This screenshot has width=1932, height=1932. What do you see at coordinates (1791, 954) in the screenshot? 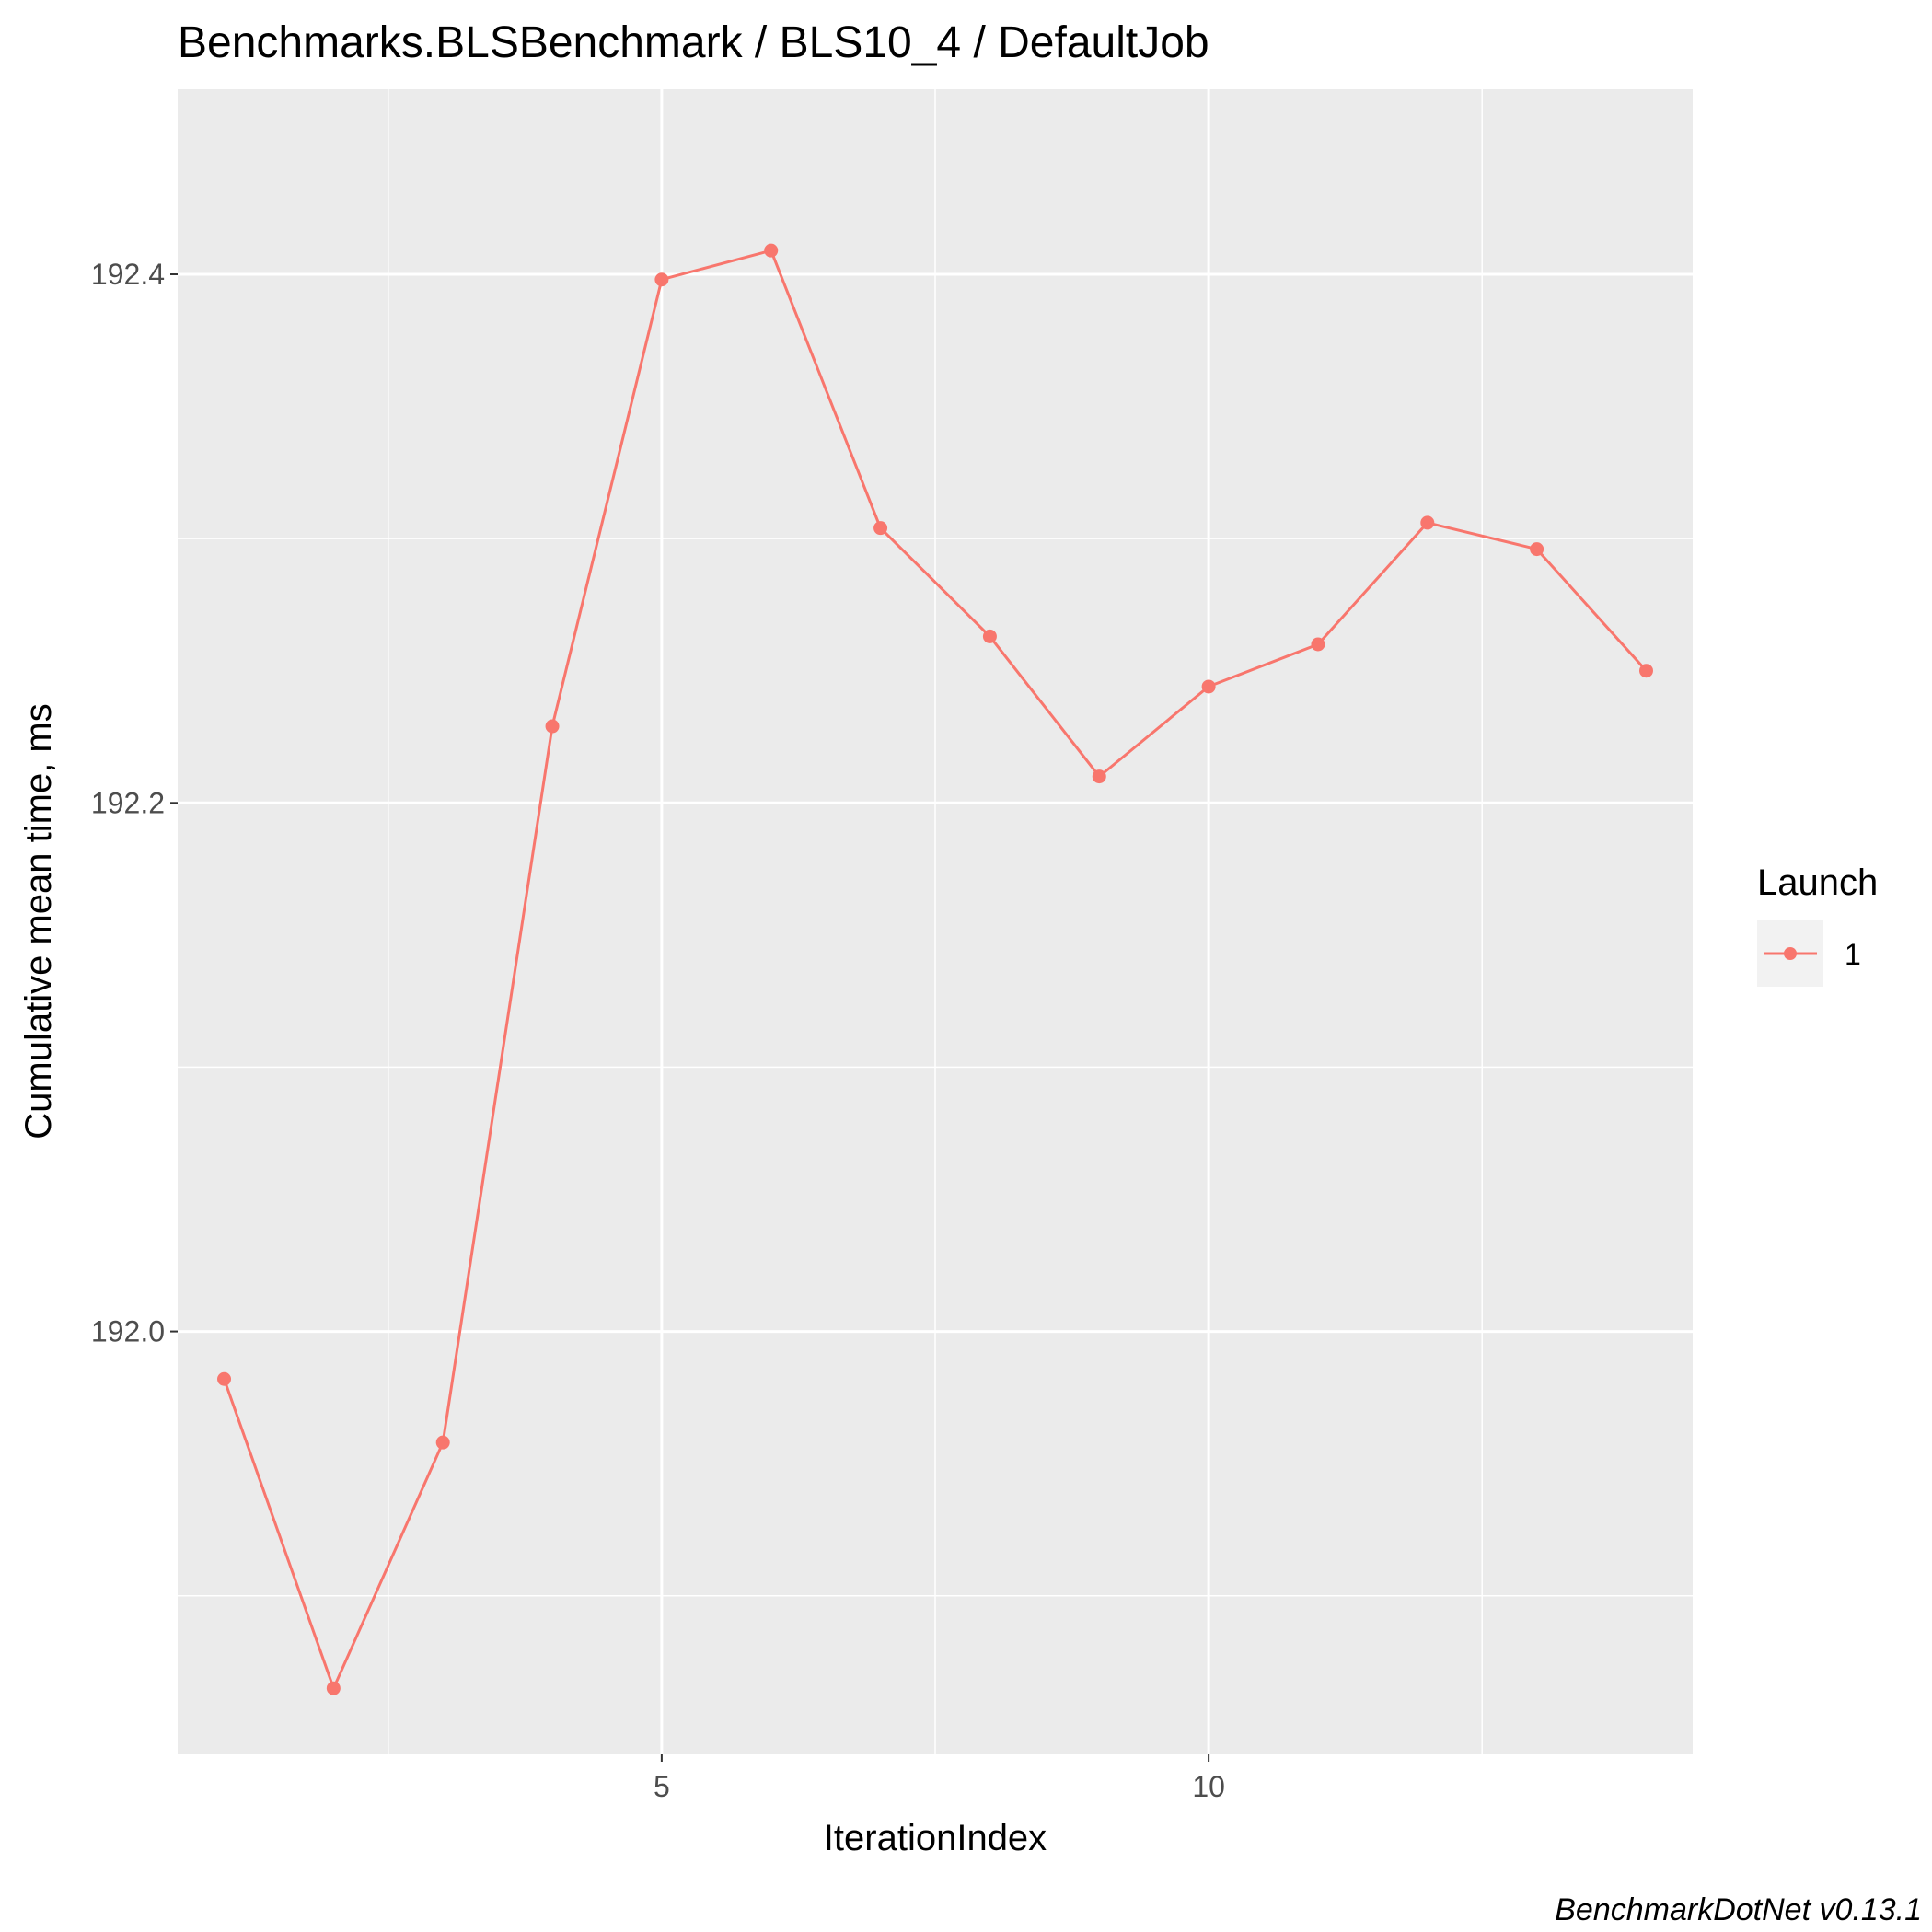
I see `legend-key-point` at bounding box center [1791, 954].